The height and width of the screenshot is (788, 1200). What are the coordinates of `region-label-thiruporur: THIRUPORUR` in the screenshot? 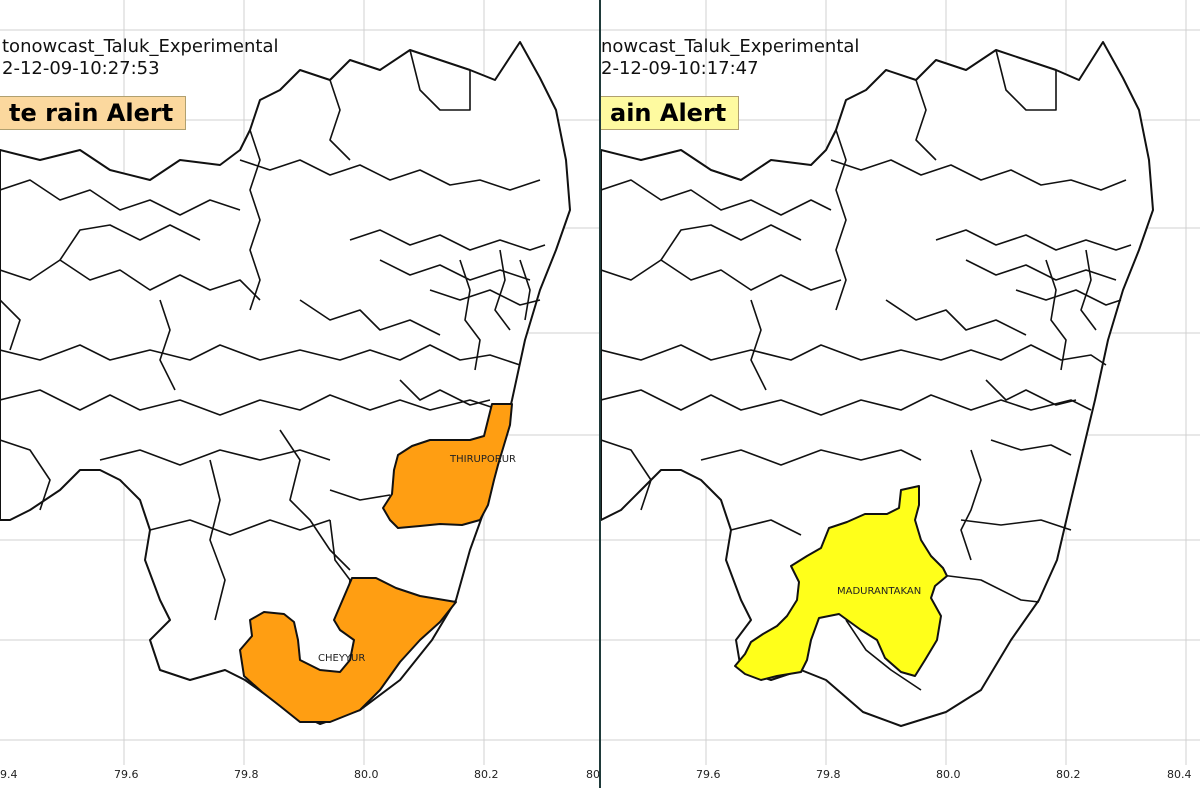 It's located at (482, 459).